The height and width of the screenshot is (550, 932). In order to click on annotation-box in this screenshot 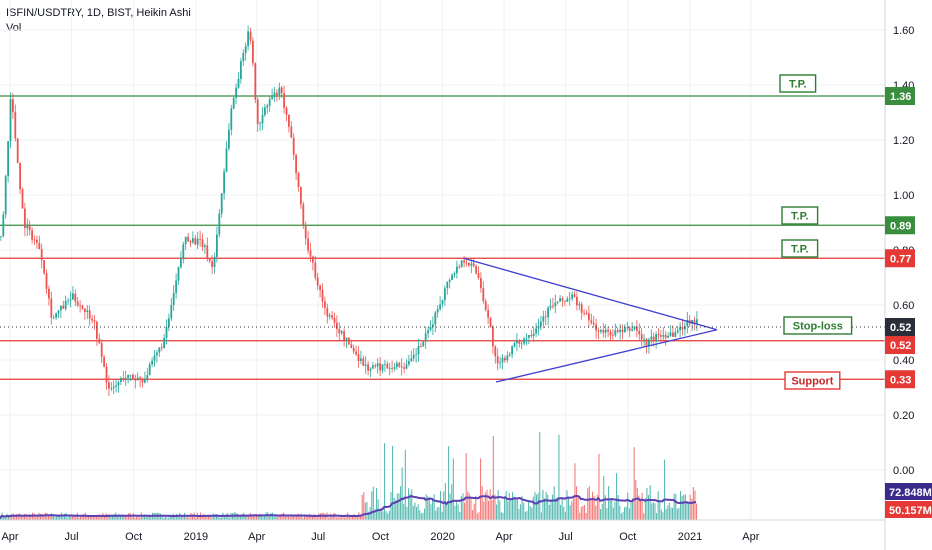, I will do `click(798, 83)`.